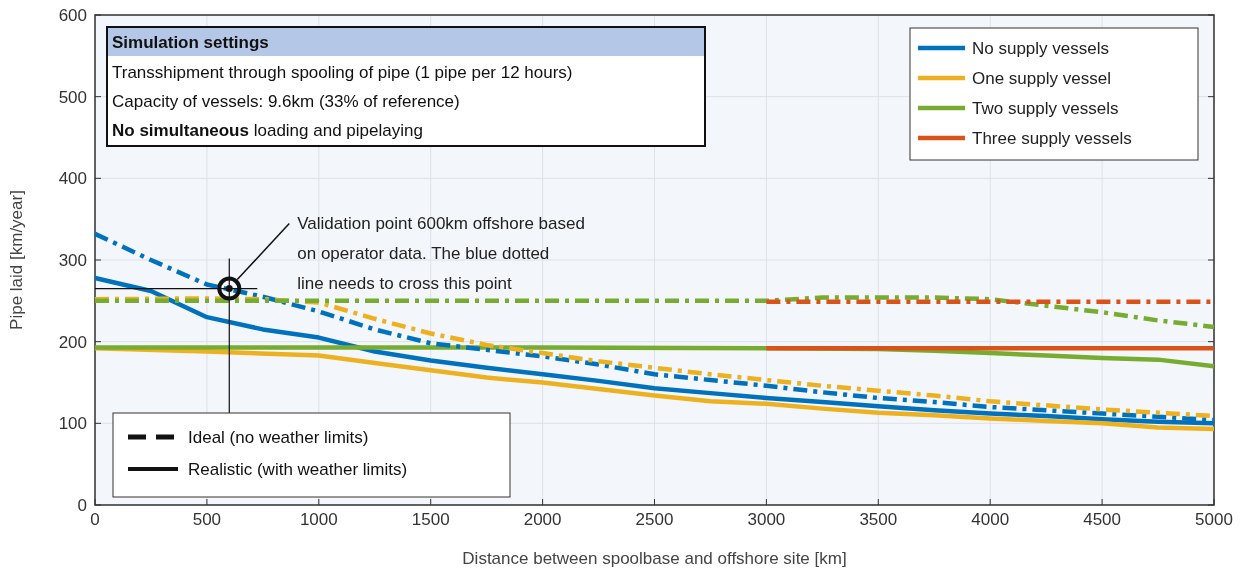  I want to click on line-series, so click(654, 312).